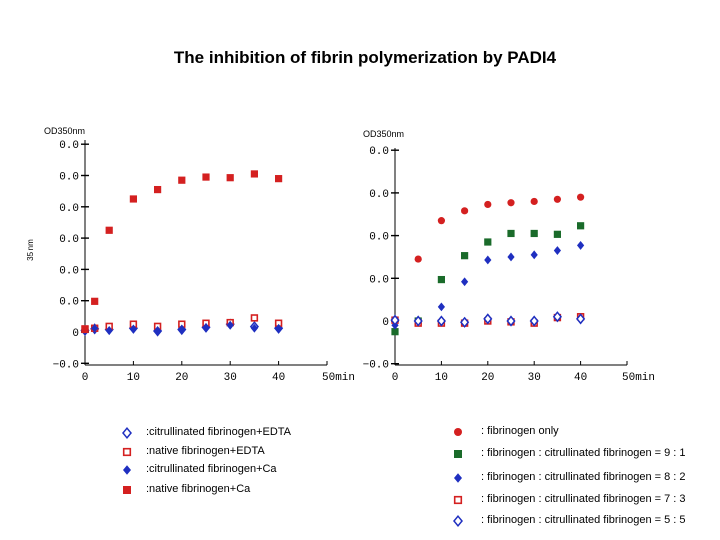  What do you see at coordinates (385, 323) in the screenshot?
I see `panel2-y-tick-label: 0` at bounding box center [385, 323].